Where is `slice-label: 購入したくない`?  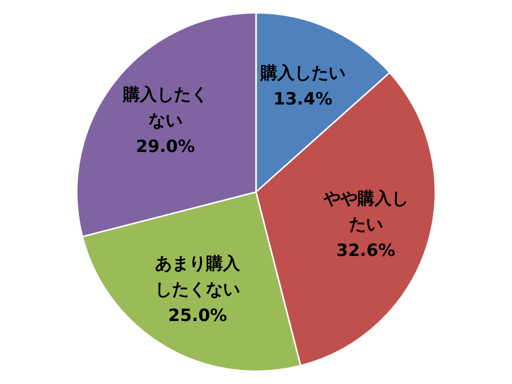 slice-label: 購入したくない is located at coordinates (165, 108).